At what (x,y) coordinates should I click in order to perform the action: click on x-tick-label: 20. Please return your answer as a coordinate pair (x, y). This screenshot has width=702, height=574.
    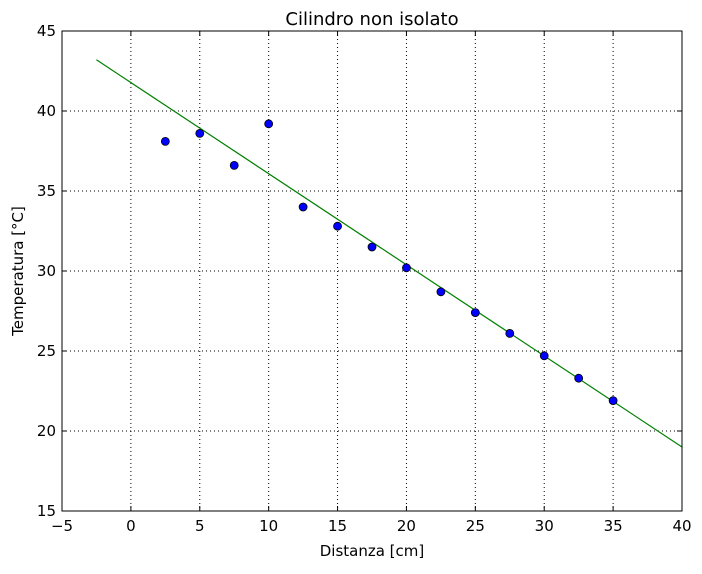
    Looking at the image, I should click on (406, 526).